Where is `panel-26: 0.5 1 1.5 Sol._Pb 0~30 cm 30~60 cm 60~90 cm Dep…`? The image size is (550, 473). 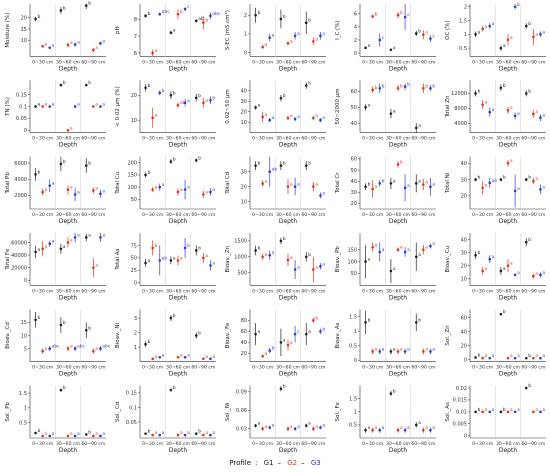 panel-26: 0.5 1 1.5 Sol._Pb 0~30 cm 30~60 cm 60~90 cm Dep… is located at coordinates (55, 419).